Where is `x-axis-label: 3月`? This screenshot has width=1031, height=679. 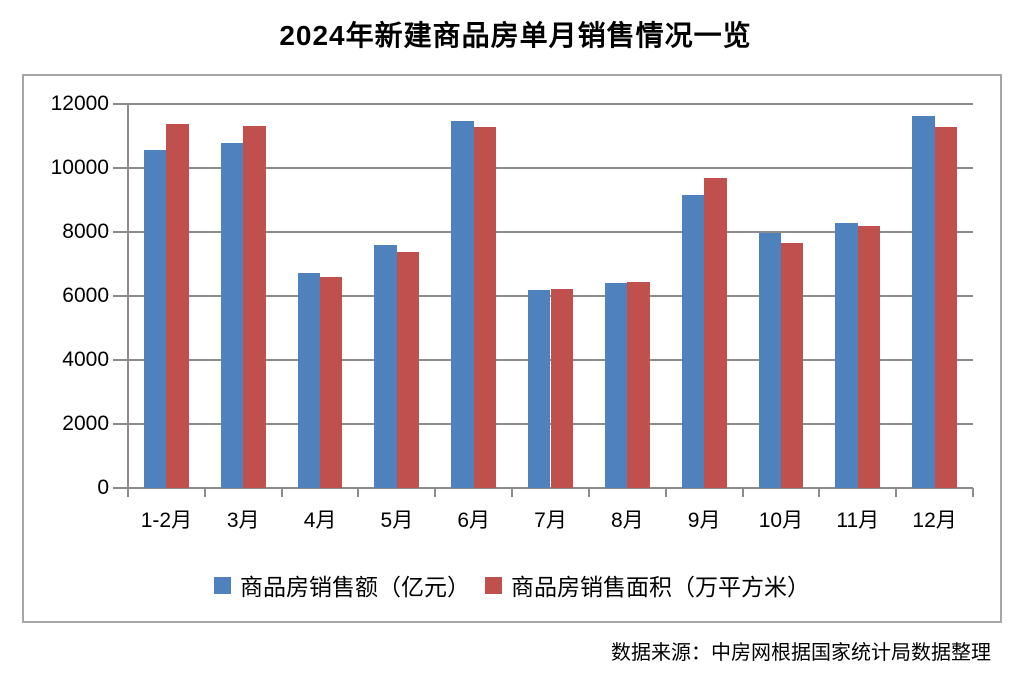 x-axis-label: 3月 is located at coordinates (243, 520).